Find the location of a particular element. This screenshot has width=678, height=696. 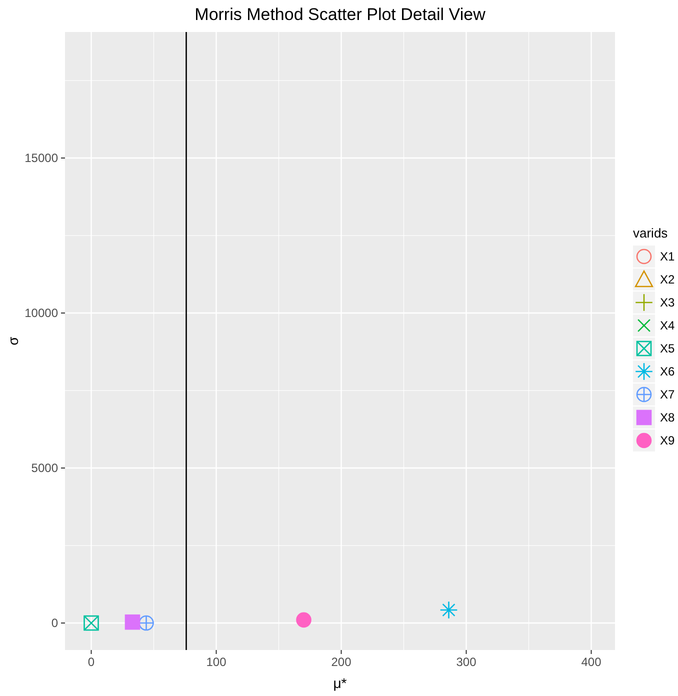

legend-label: X2 is located at coordinates (668, 279).